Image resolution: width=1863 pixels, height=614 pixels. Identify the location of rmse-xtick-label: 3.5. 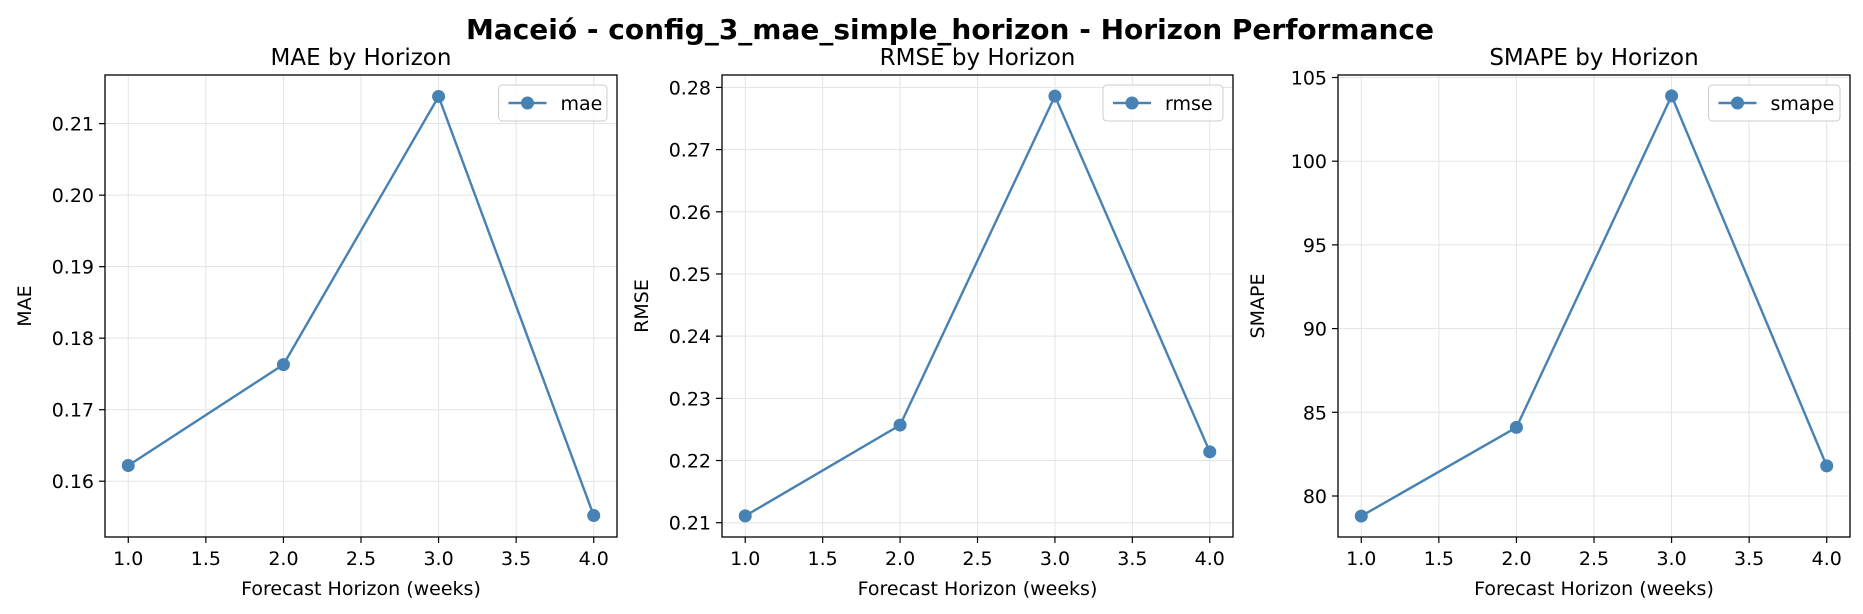
(1132, 559).